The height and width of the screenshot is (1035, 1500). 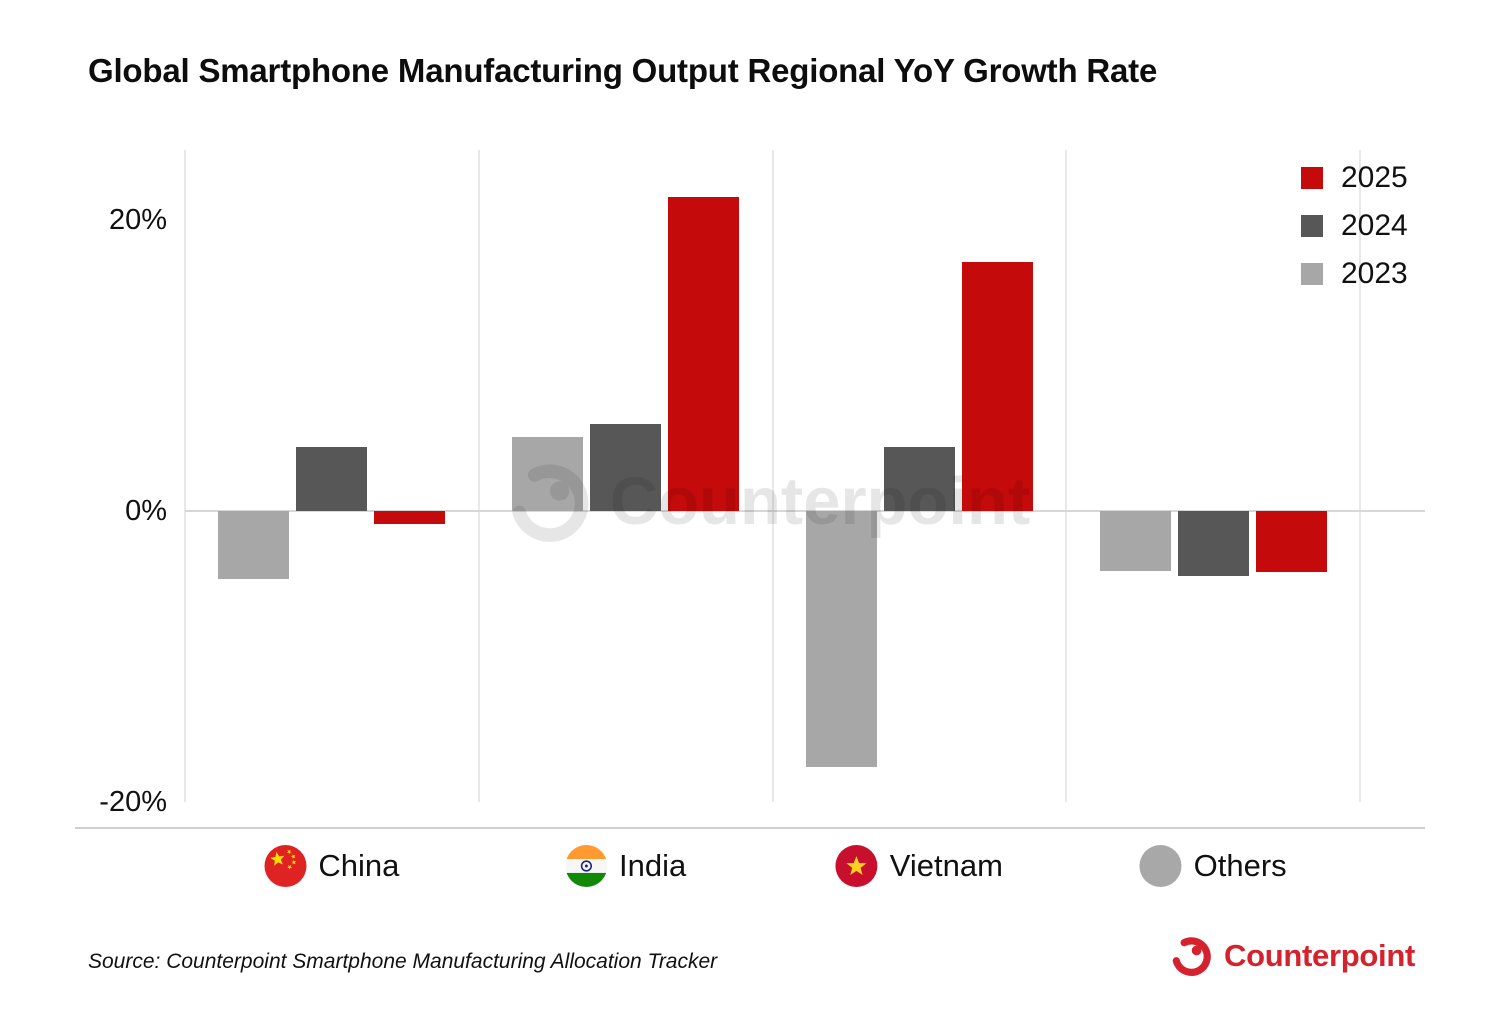 I want to click on india-flag-icon, so click(x=586, y=866).